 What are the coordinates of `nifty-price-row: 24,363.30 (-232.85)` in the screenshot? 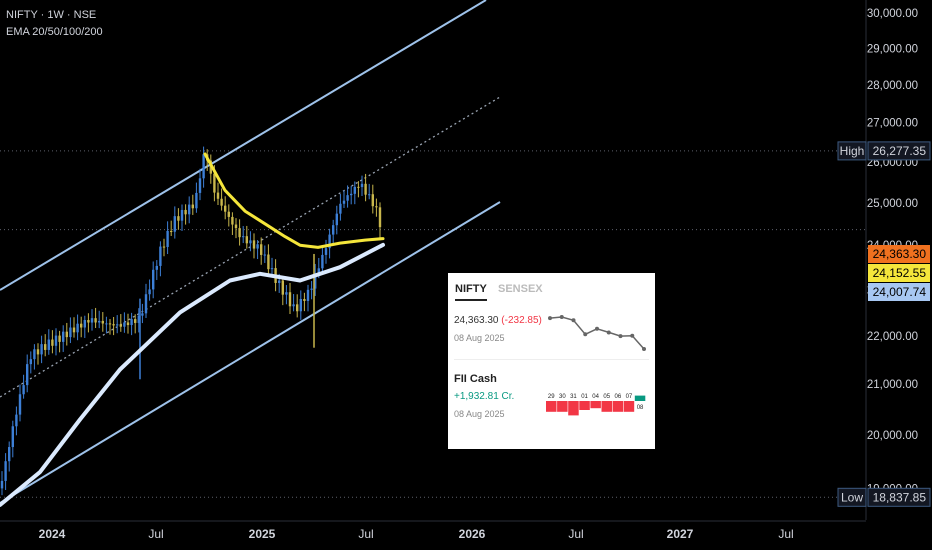 It's located at (498, 320).